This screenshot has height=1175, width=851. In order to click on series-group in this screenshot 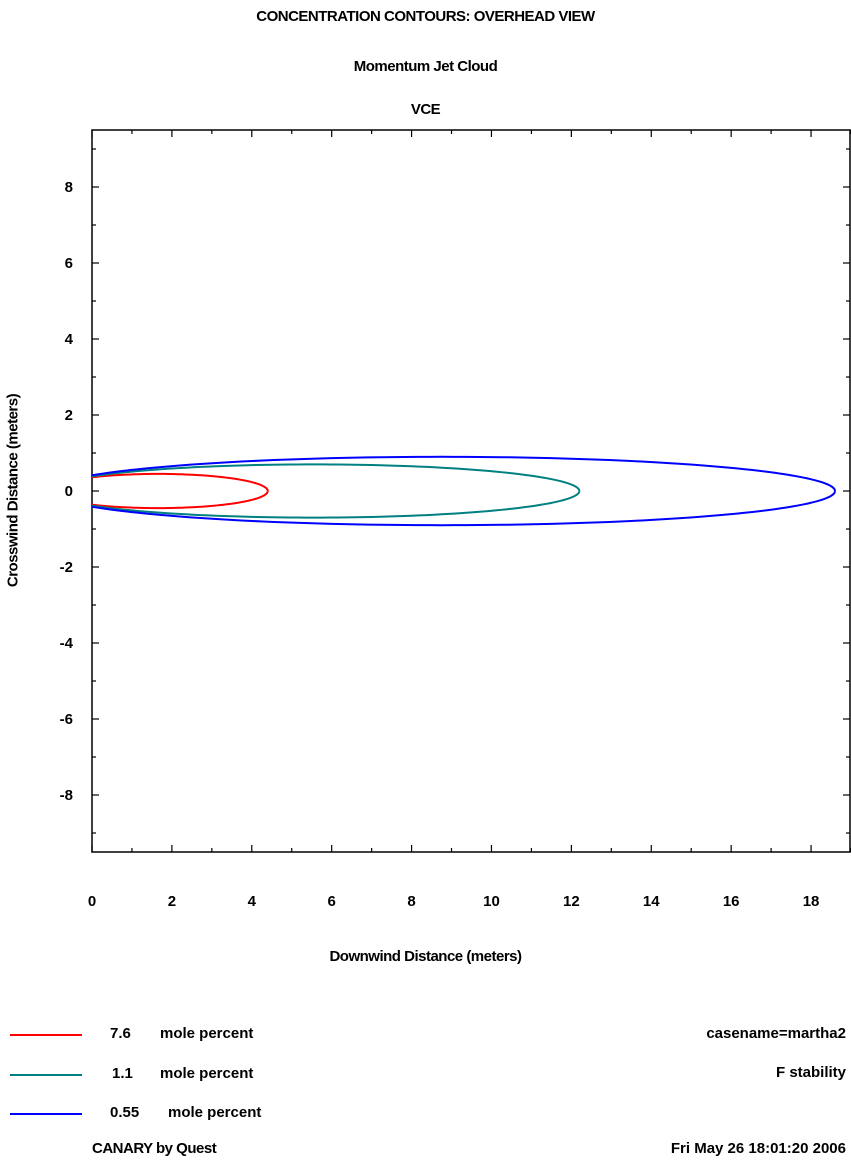, I will do `click(464, 491)`.